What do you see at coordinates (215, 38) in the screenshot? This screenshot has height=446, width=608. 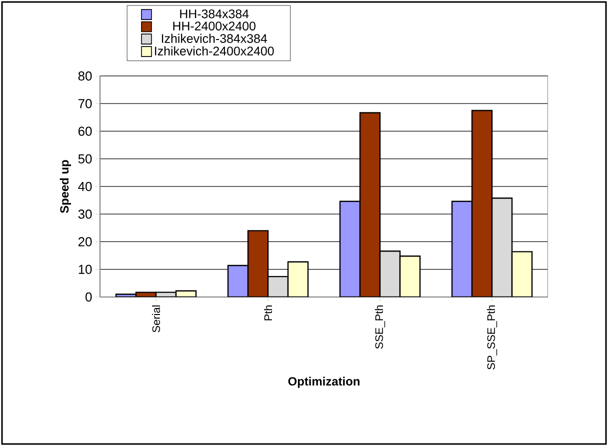 I see `legend-label: Izhikevich-384x384` at bounding box center [215, 38].